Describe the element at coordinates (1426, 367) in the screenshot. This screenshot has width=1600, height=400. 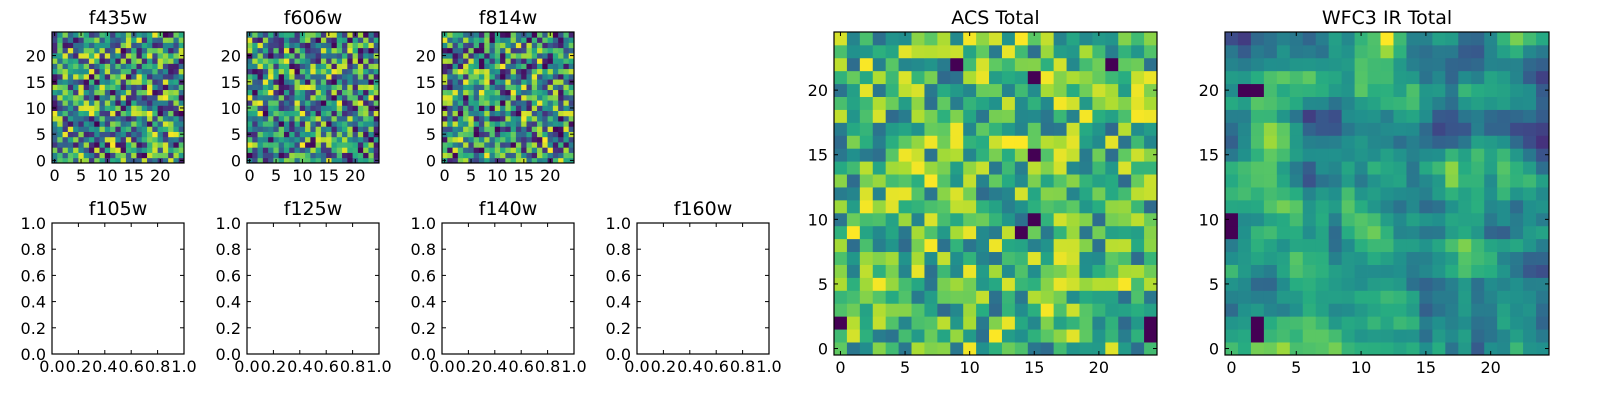
I see `x-tick-label: 15` at that location.